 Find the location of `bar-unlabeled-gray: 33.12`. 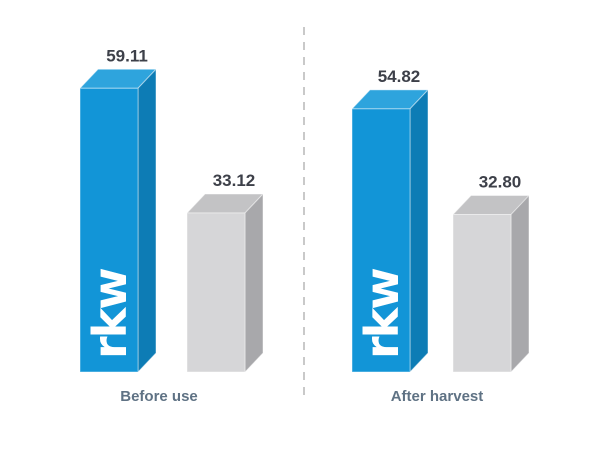

bar-unlabeled-gray: 33.12 is located at coordinates (225, 272).